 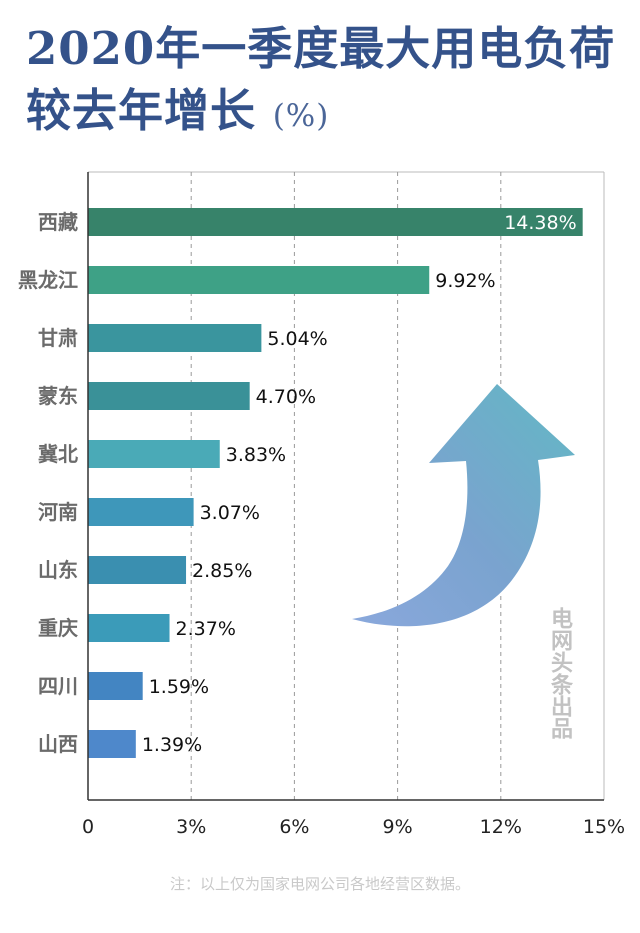 What do you see at coordinates (58, 628) in the screenshot?
I see `category-label: 重庆` at bounding box center [58, 628].